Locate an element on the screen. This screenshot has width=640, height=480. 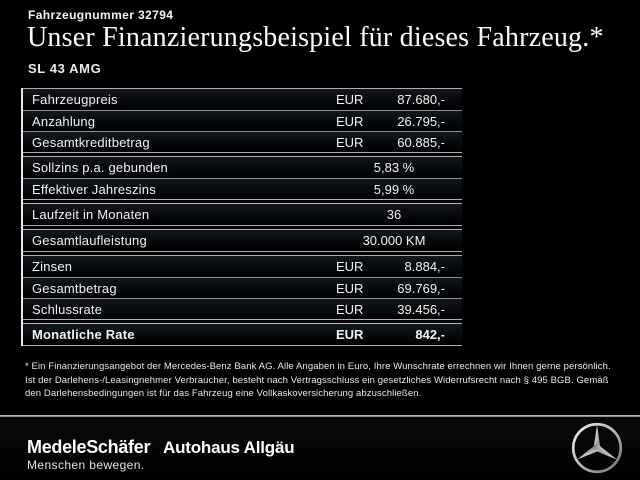
row-label: Laufzeit in Monaten is located at coordinates (91, 214).